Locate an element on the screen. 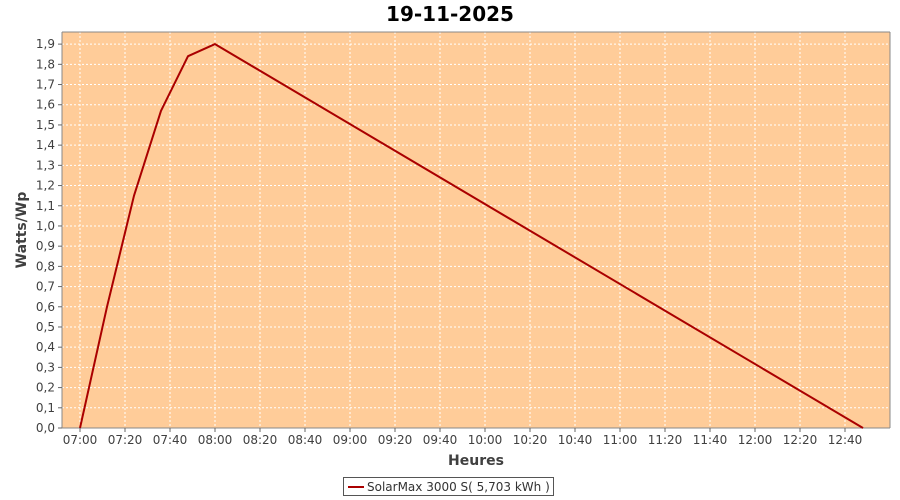 This screenshot has height=500, width=900. x-tick-label: 08:00 is located at coordinates (215, 440).